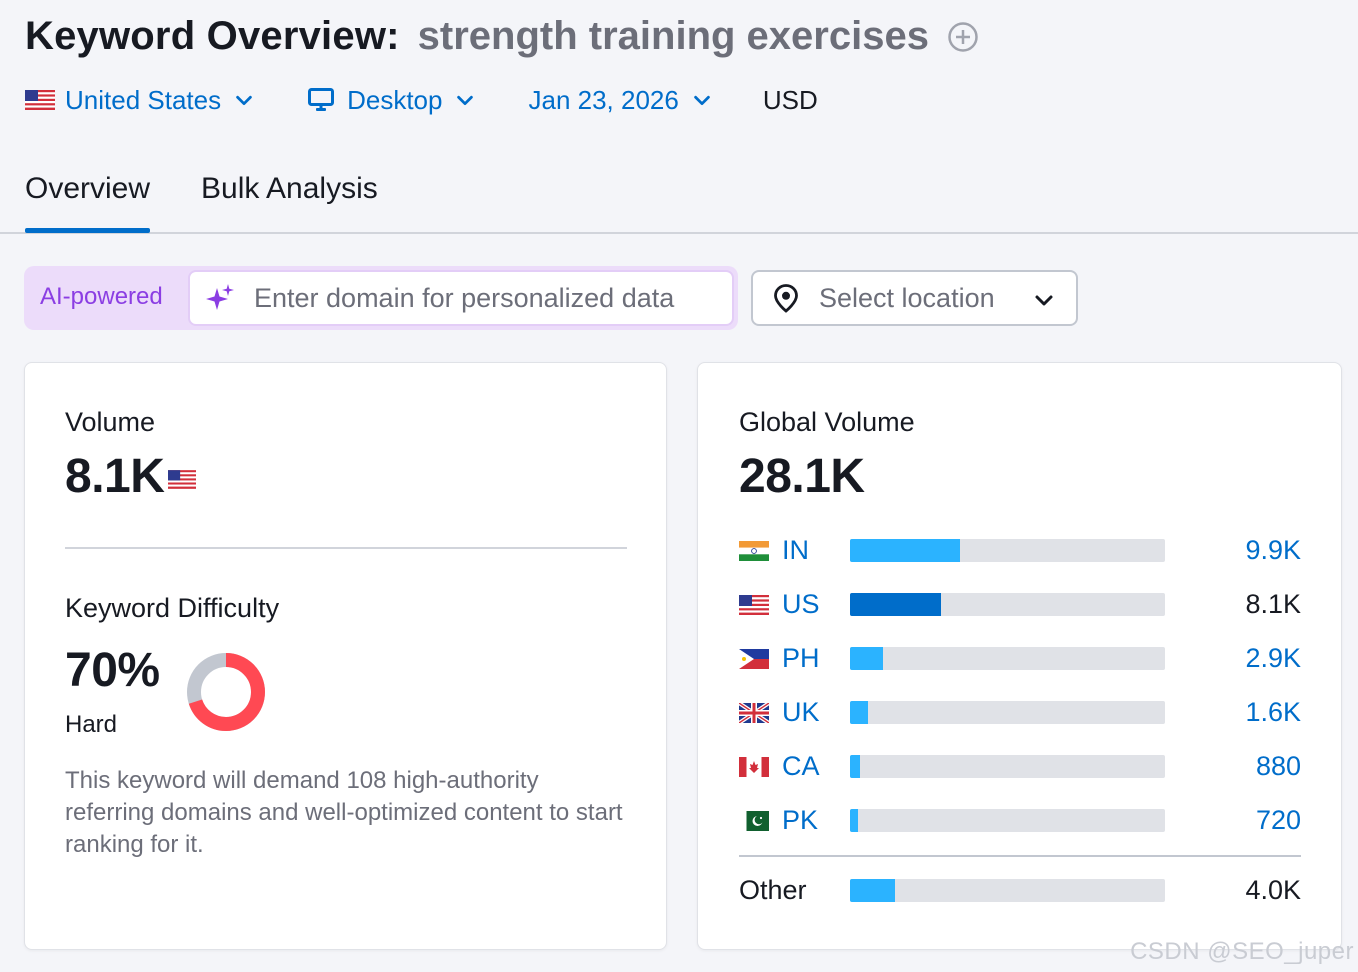  What do you see at coordinates (172, 608) in the screenshot?
I see `kd-label: Keyword Difficulty` at bounding box center [172, 608].